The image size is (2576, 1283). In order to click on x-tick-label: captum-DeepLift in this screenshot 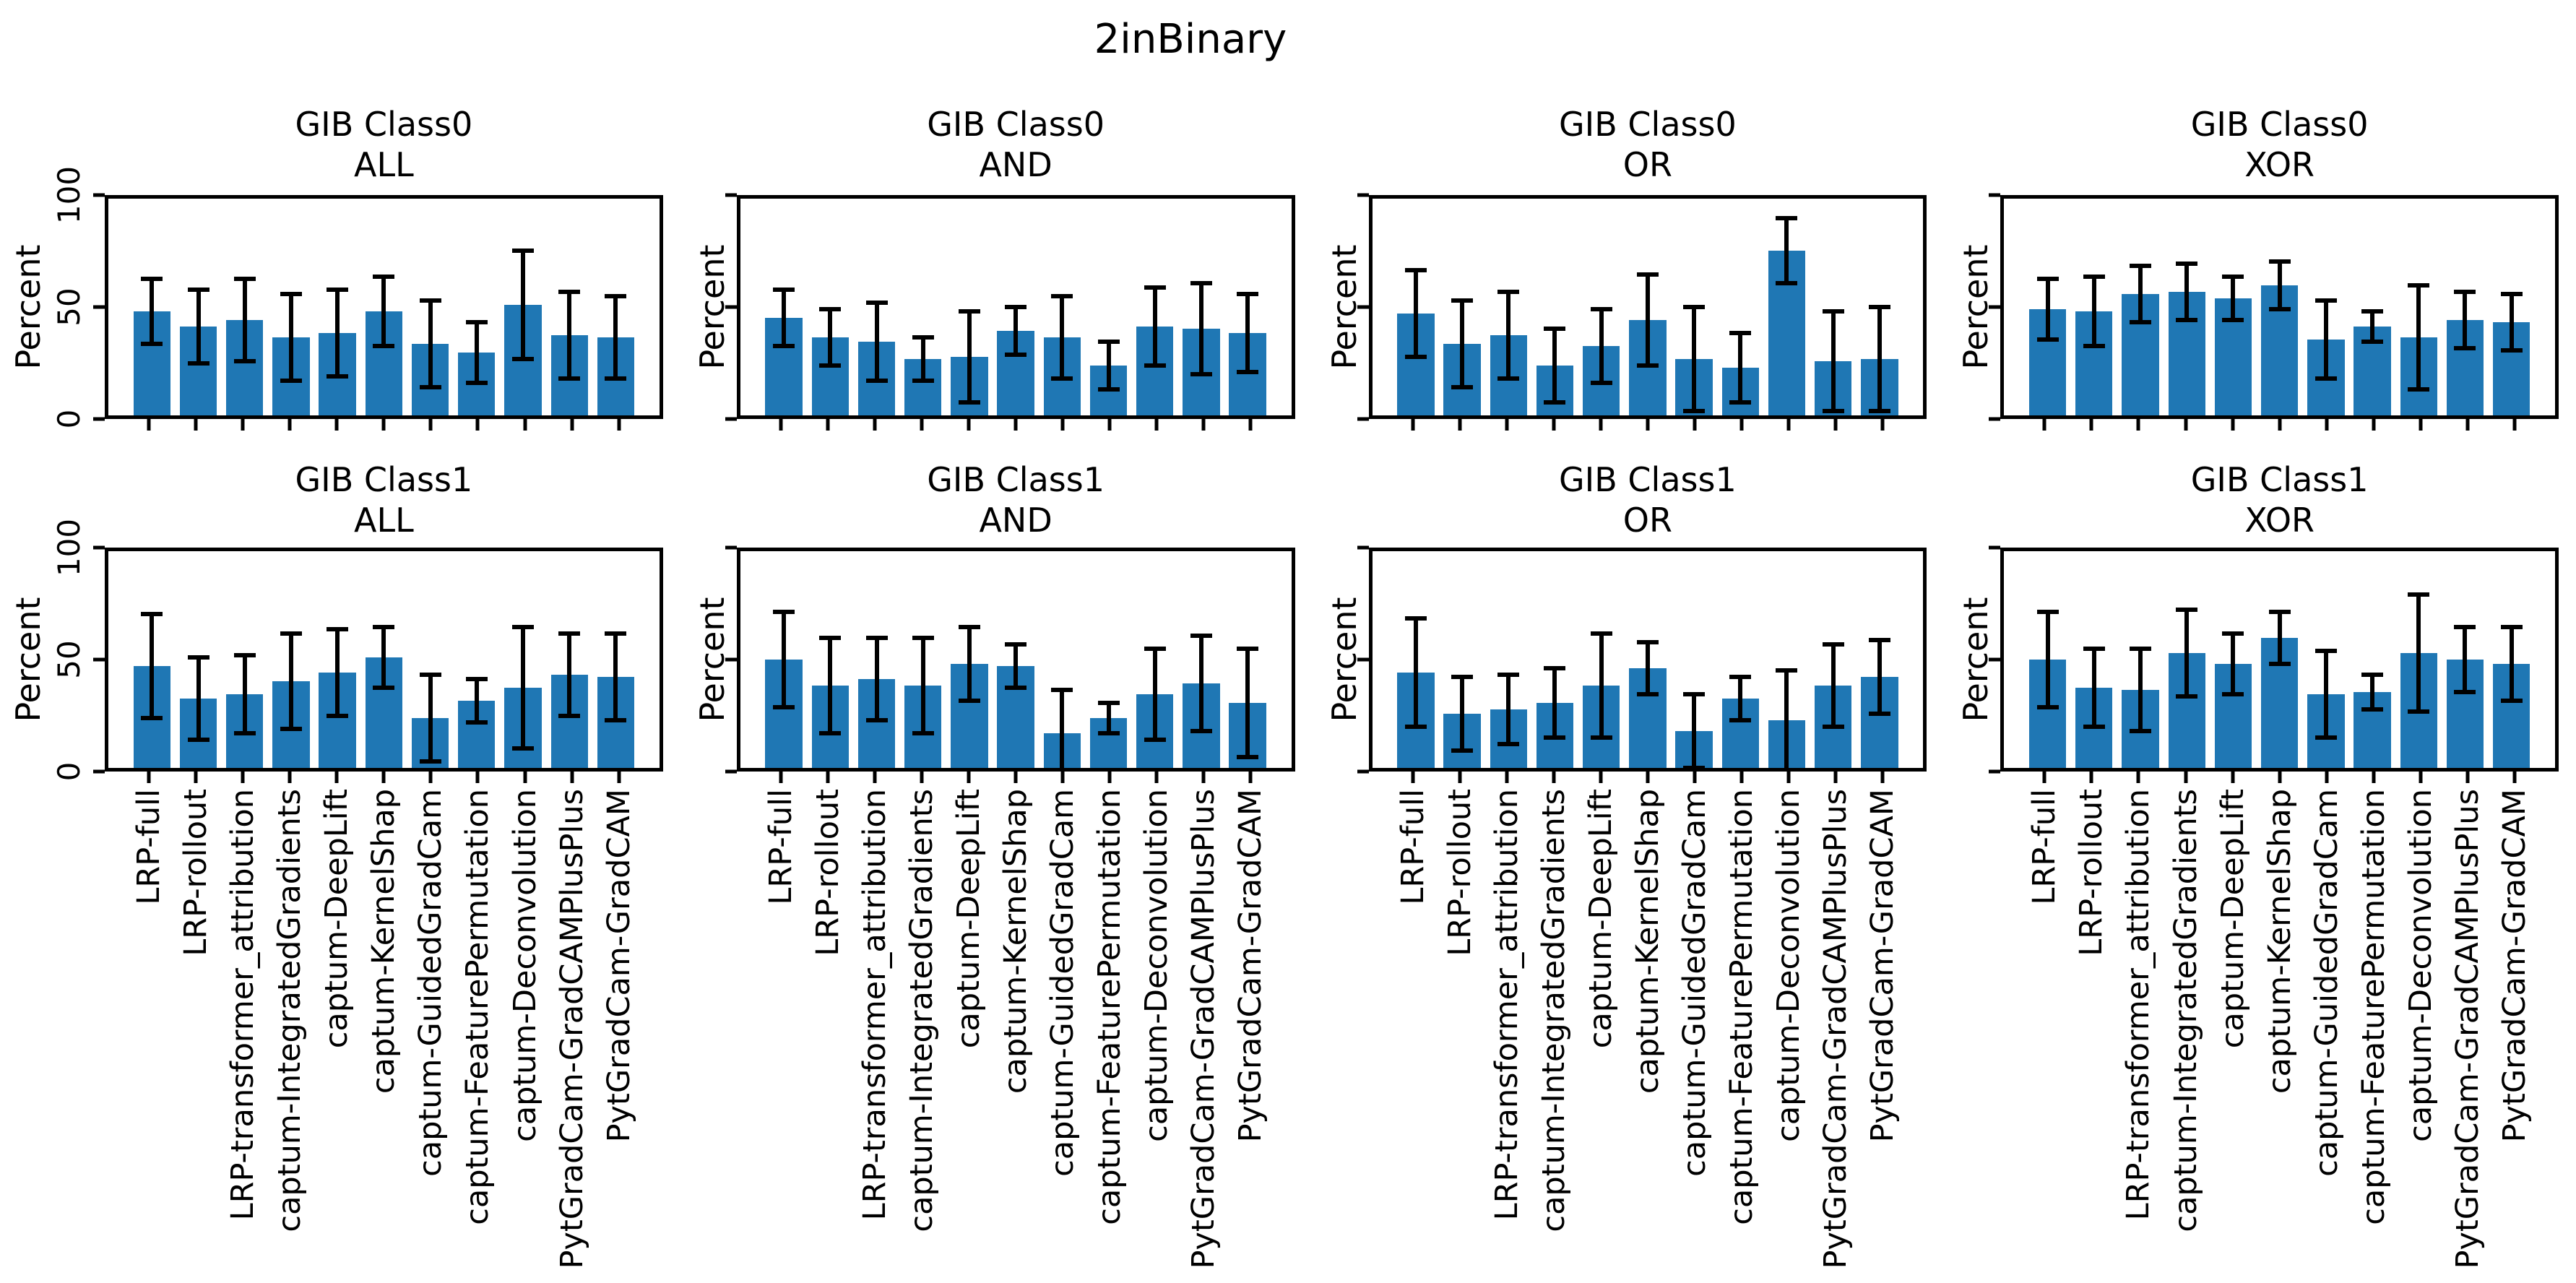, I will do `click(2232, 919)`.